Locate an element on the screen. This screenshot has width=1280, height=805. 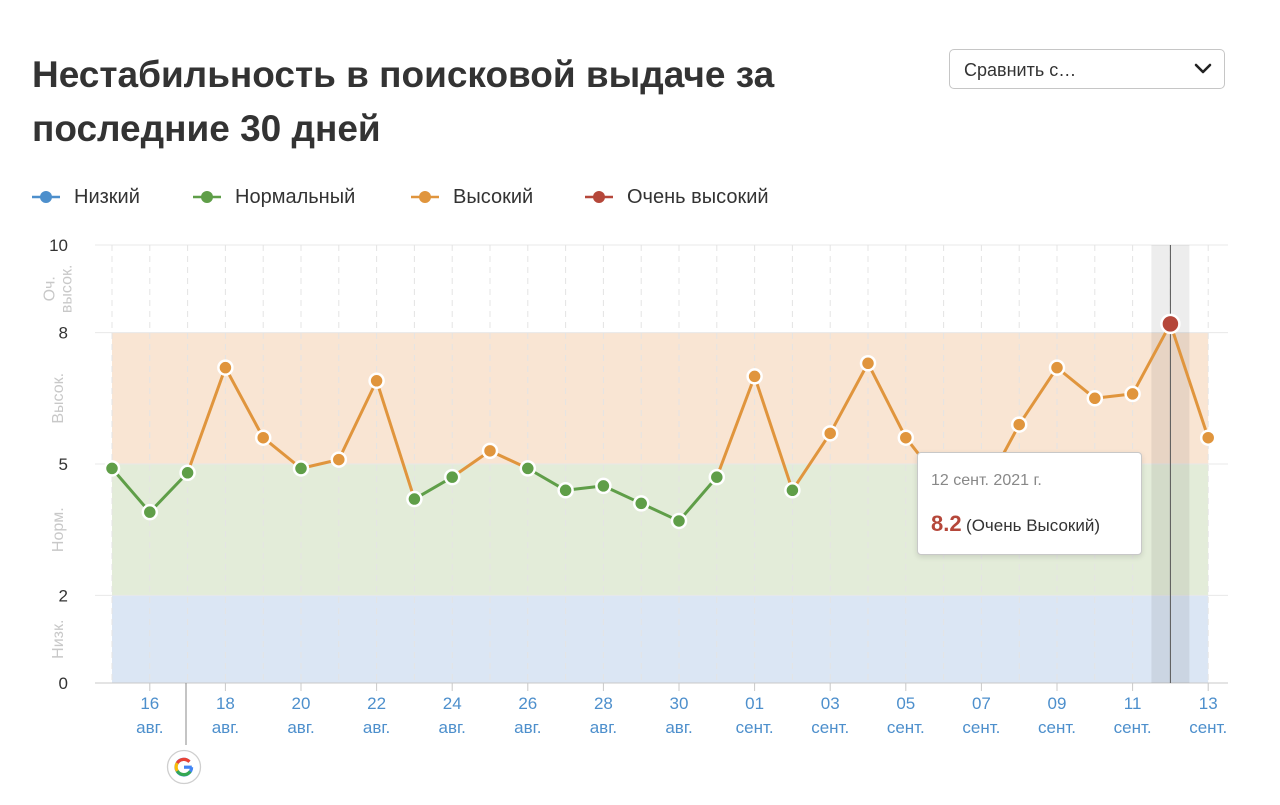
band-label-text-2: Высок. is located at coordinates (58, 398).